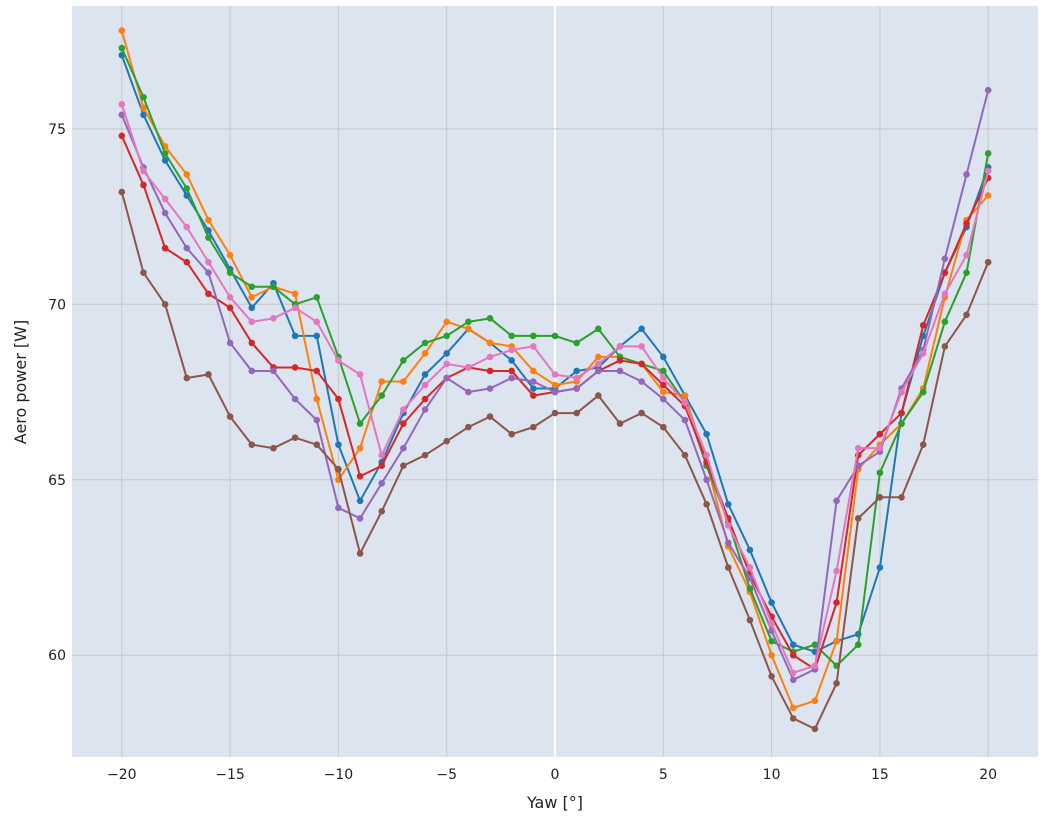 The height and width of the screenshot is (816, 1041). I want to click on x-tick-label: 5, so click(663, 775).